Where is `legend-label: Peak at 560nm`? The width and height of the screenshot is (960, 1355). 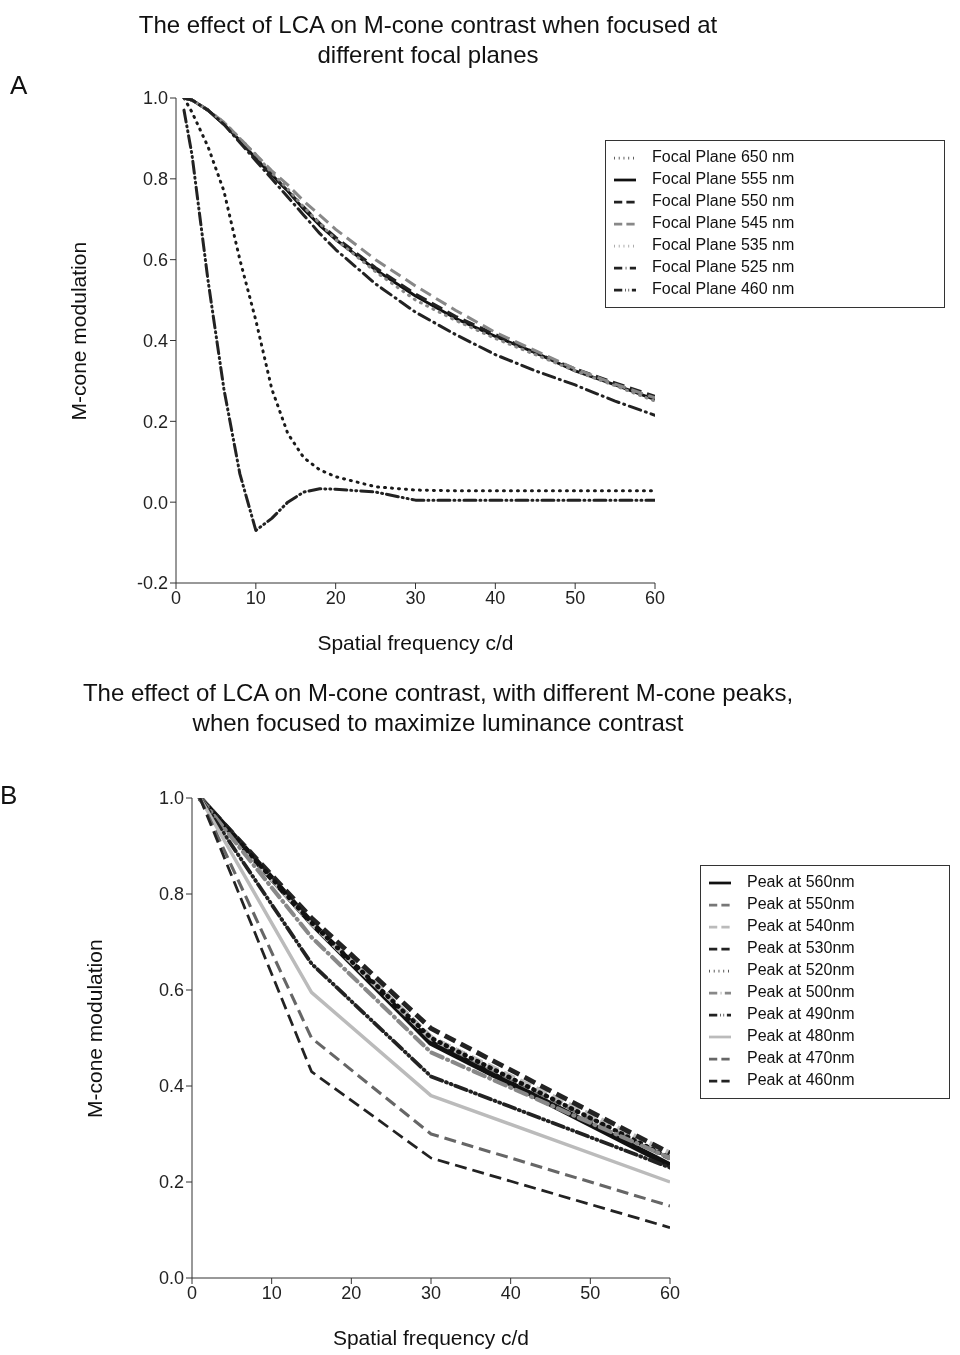 legend-label: Peak at 560nm is located at coordinates (801, 882).